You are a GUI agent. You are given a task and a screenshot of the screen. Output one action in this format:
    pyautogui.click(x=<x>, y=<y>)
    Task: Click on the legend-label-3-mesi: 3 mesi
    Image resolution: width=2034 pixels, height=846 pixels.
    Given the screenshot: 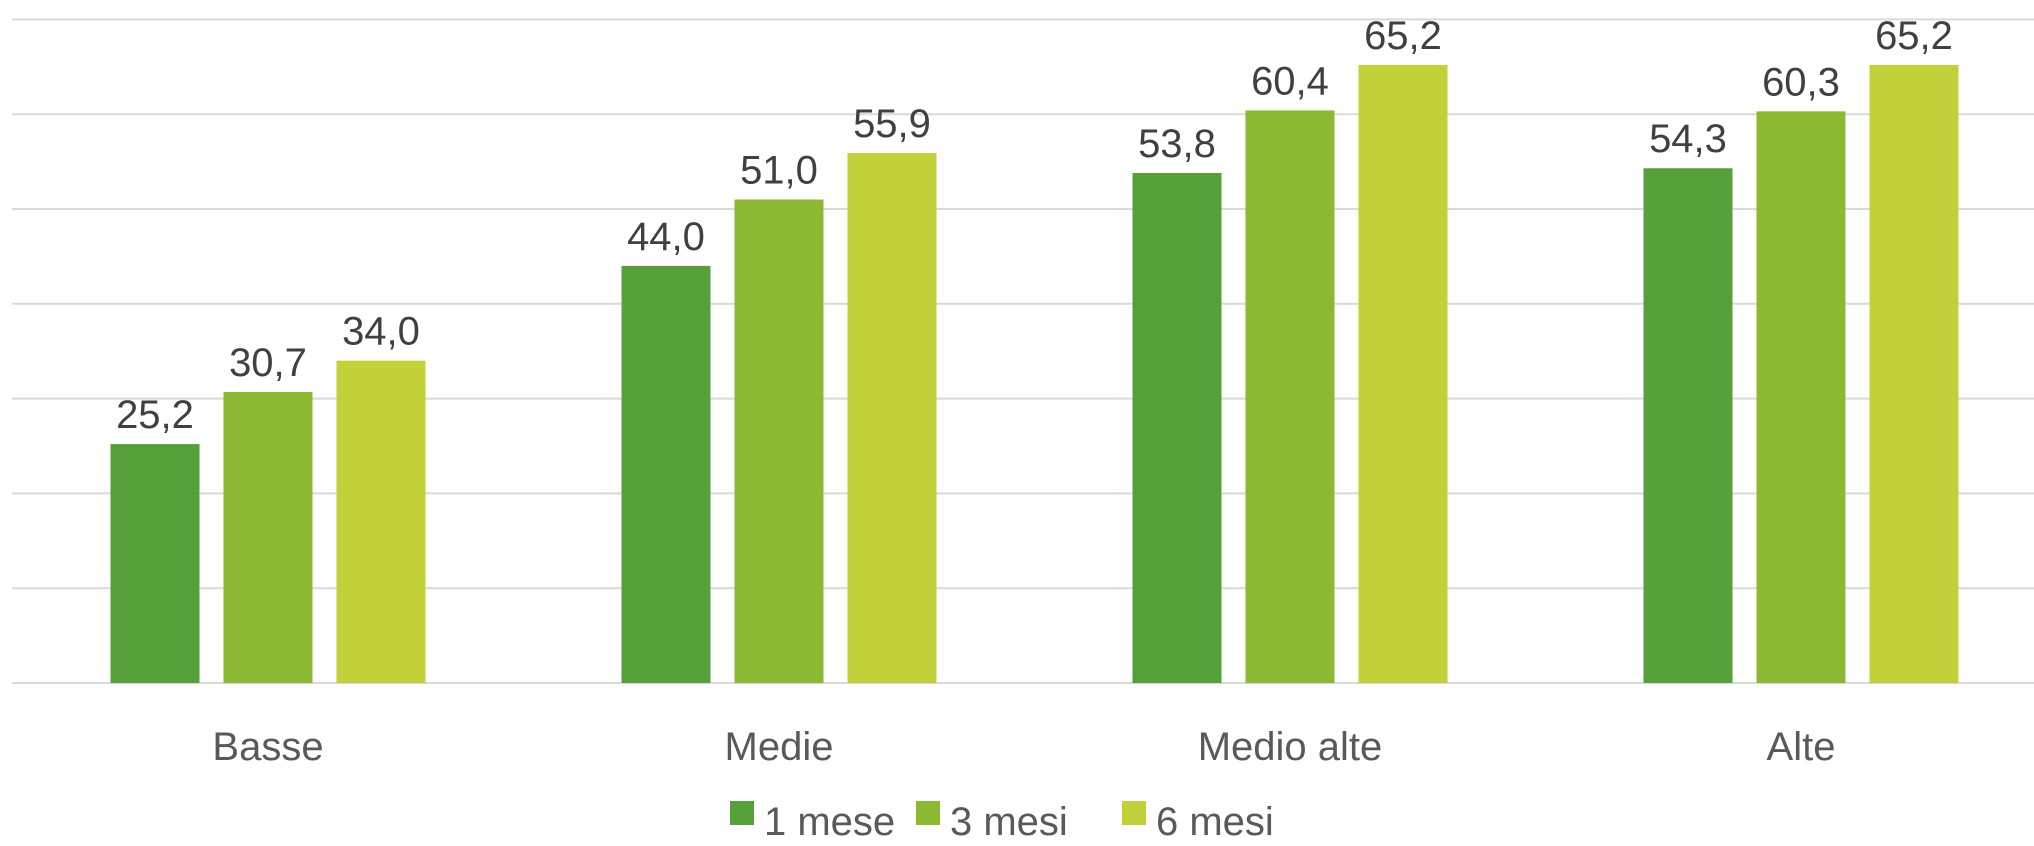 What is the action you would take?
    pyautogui.click(x=1009, y=822)
    